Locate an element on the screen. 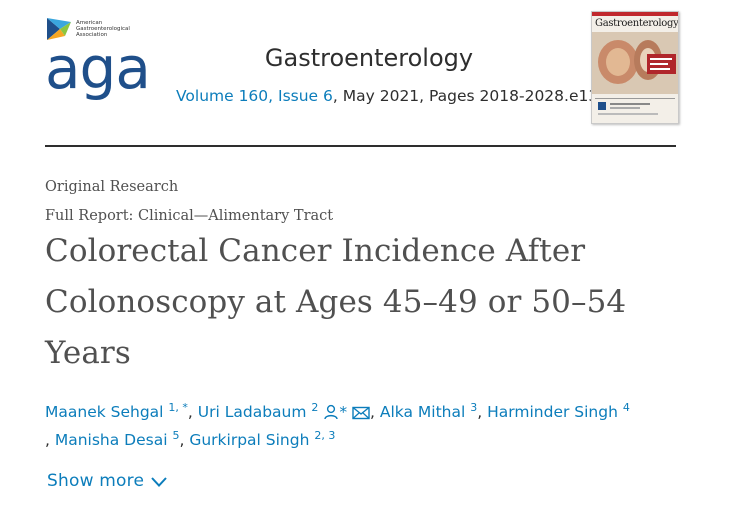  author-link: Harminder Singh 4 is located at coordinates (558, 411).